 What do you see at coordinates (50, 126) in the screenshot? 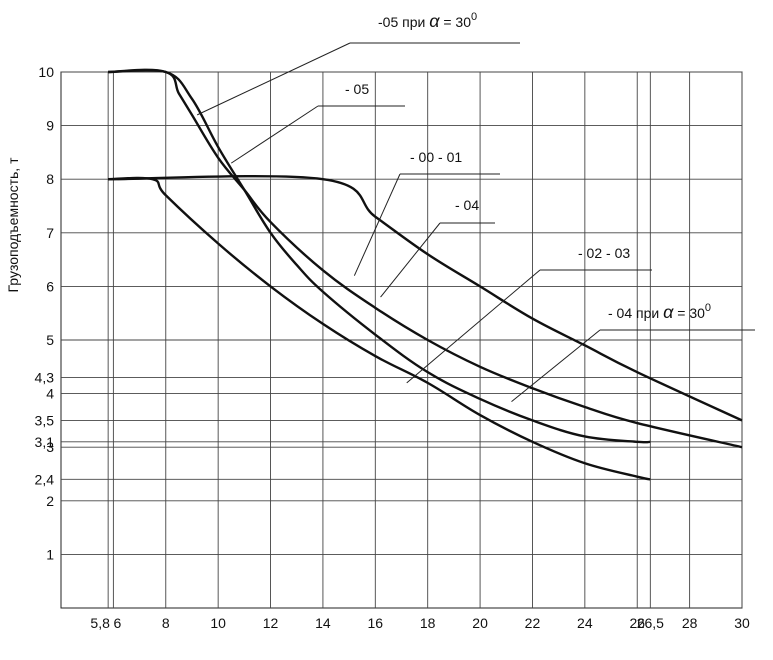
I see `y-tick-label: 9` at bounding box center [50, 126].